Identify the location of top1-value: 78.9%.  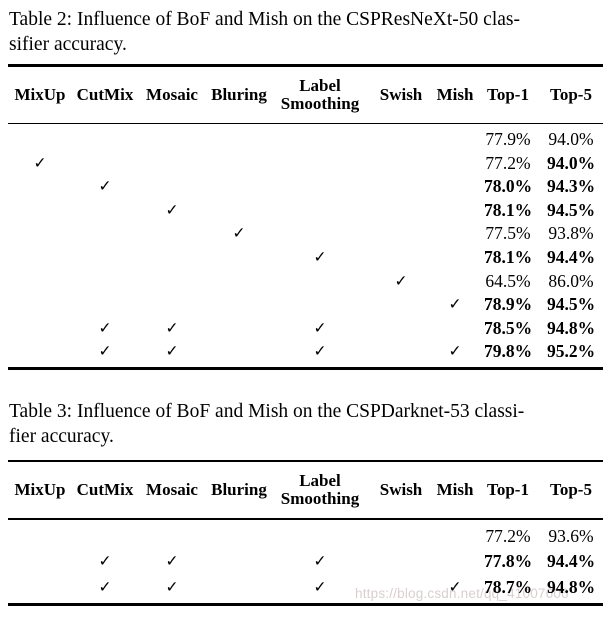
(508, 304).